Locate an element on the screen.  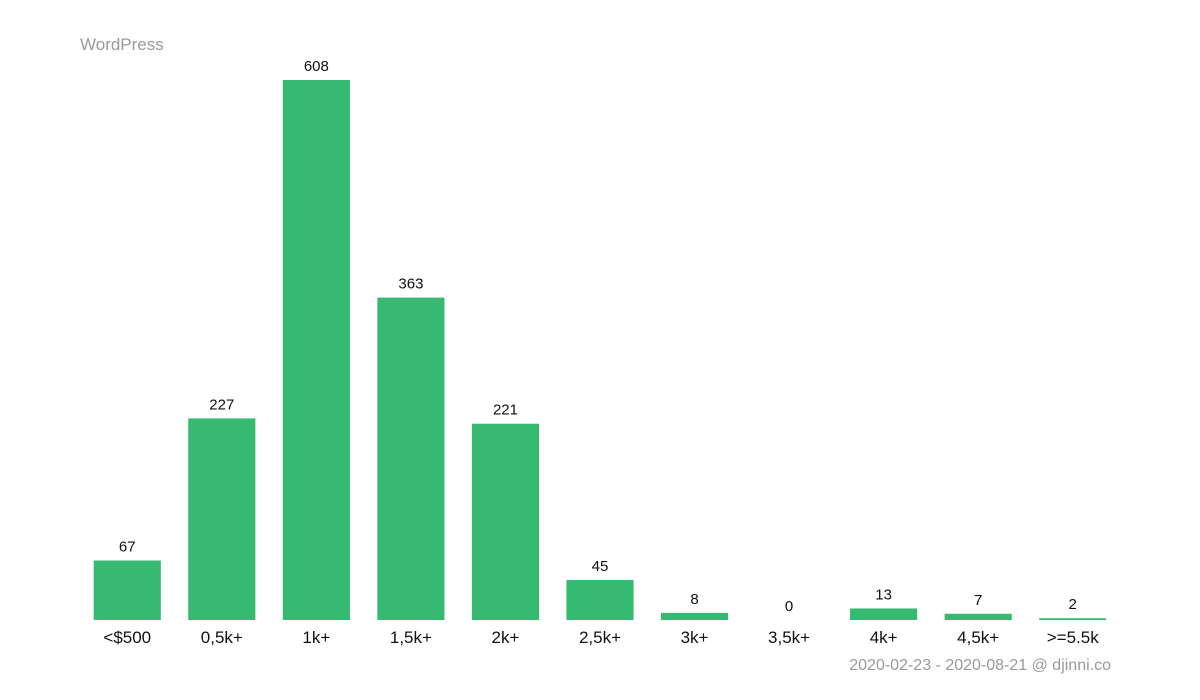
x-tick-label: 4k+ is located at coordinates (884, 637).